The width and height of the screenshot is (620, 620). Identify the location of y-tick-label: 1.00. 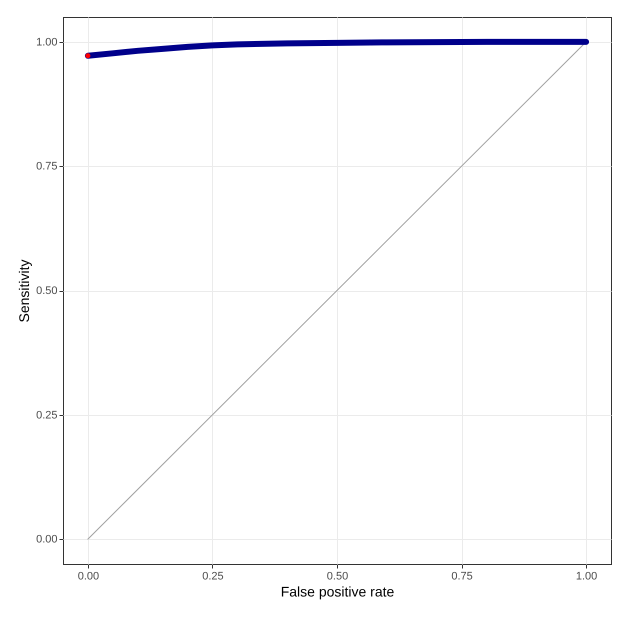
(47, 42).